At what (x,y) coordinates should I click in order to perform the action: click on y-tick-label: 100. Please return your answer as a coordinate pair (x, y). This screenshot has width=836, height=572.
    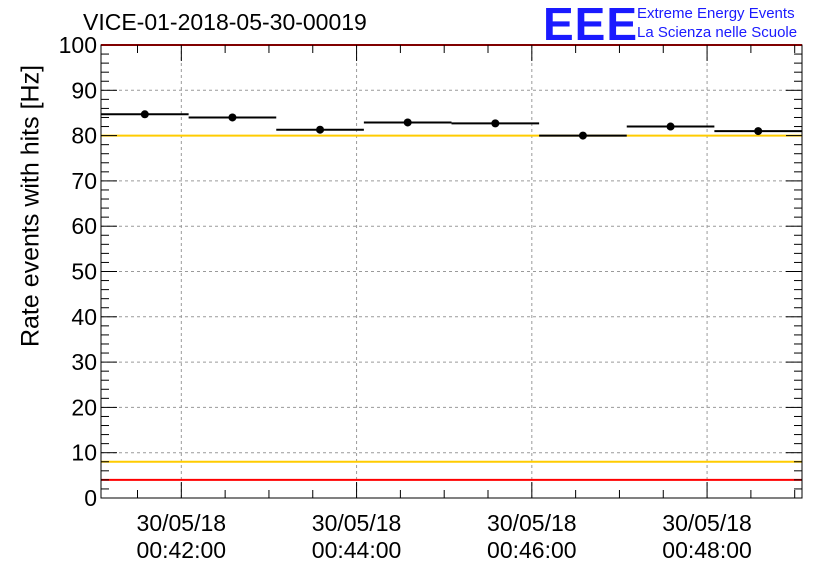
    Looking at the image, I should click on (78, 45).